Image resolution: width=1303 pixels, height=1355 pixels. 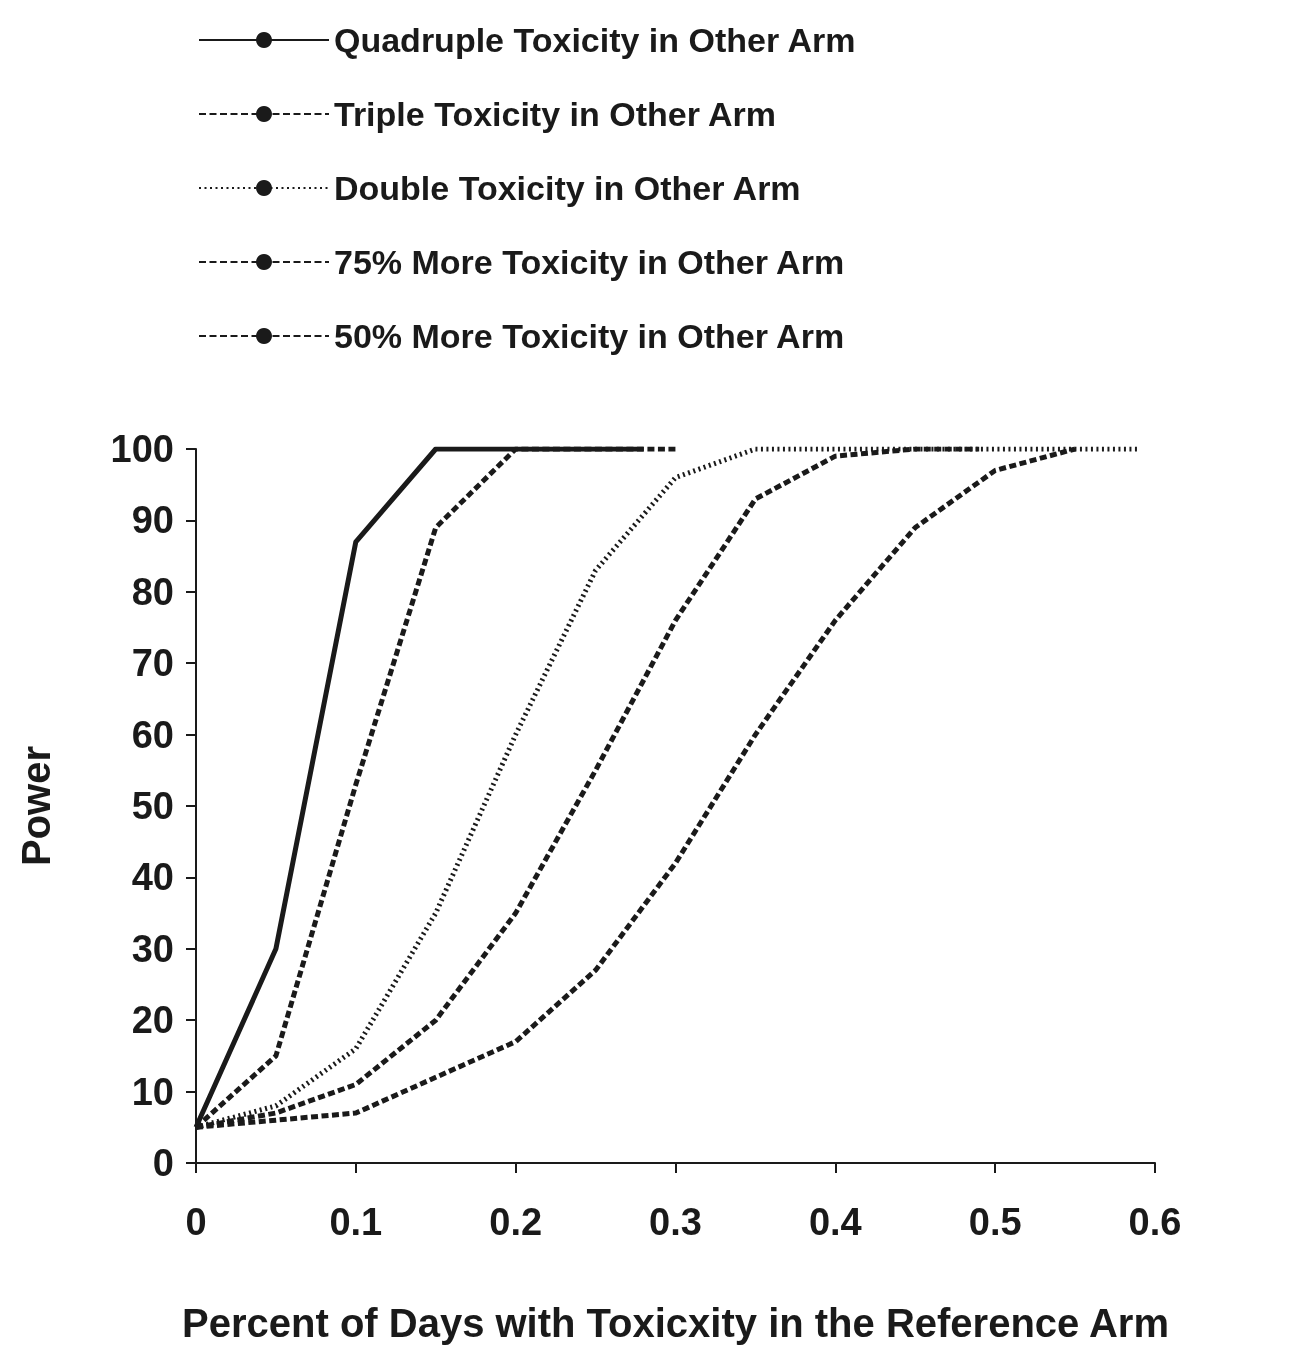 I want to click on x-tick-label: 0, so click(x=196, y=1222).